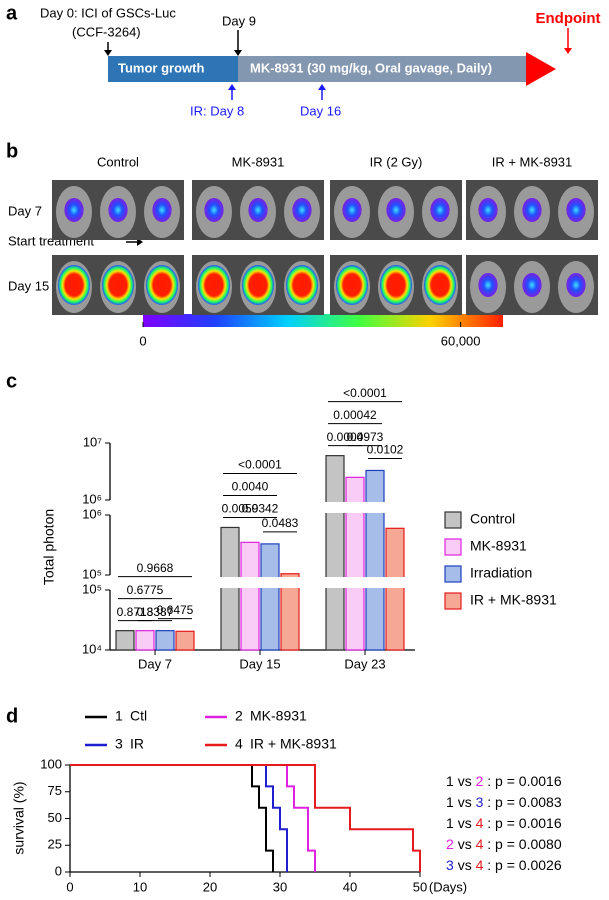 This screenshot has height=900, width=609. What do you see at coordinates (280, 886) in the screenshot?
I see `x-tick-label: 30` at bounding box center [280, 886].